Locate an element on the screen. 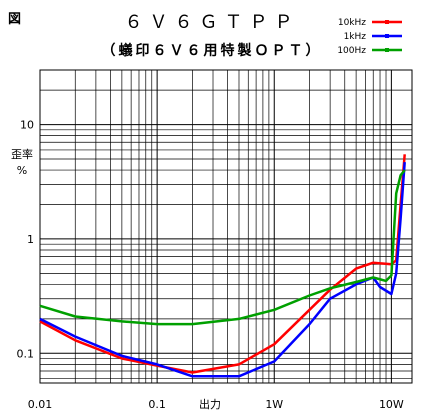 The width and height of the screenshot is (430, 420). x-tick-label: 0.1 is located at coordinates (157, 404).